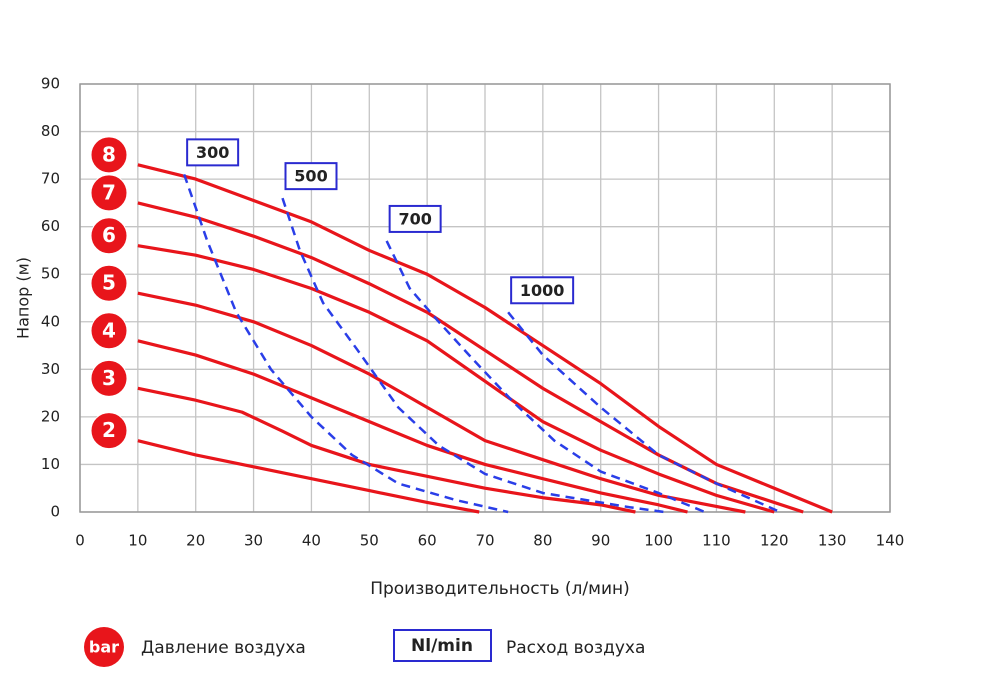  I want to click on y-tick-label: 40, so click(50, 321).